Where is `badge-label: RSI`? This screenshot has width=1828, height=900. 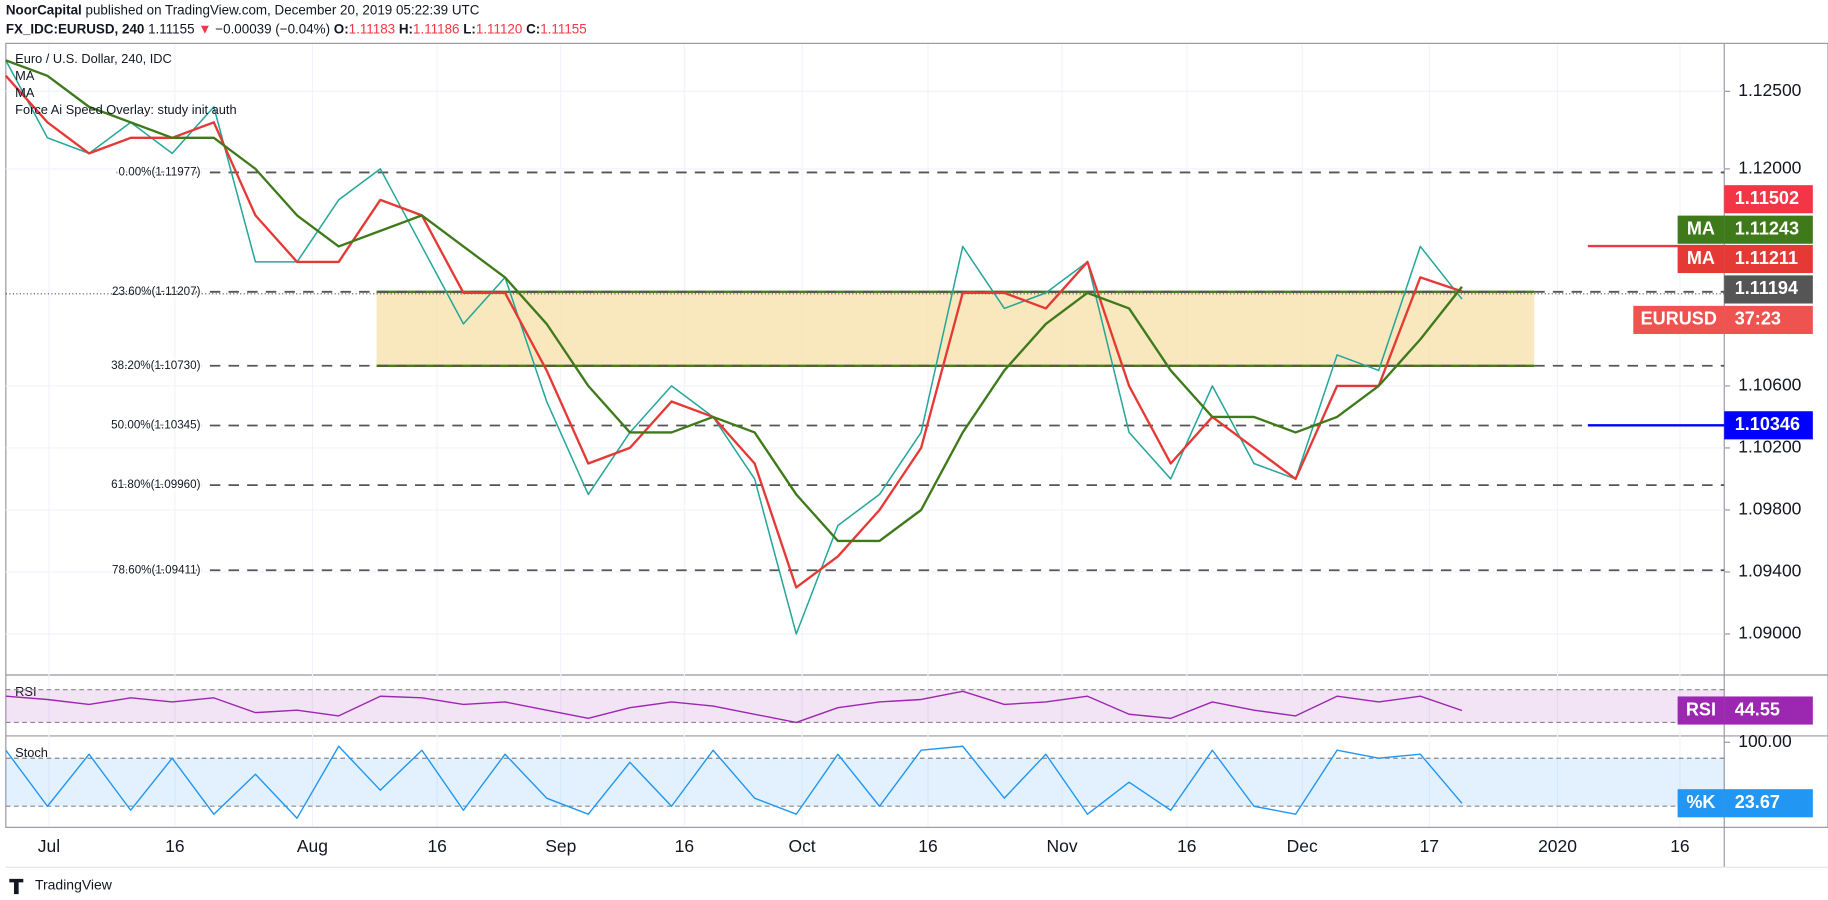 badge-label: RSI is located at coordinates (1701, 709).